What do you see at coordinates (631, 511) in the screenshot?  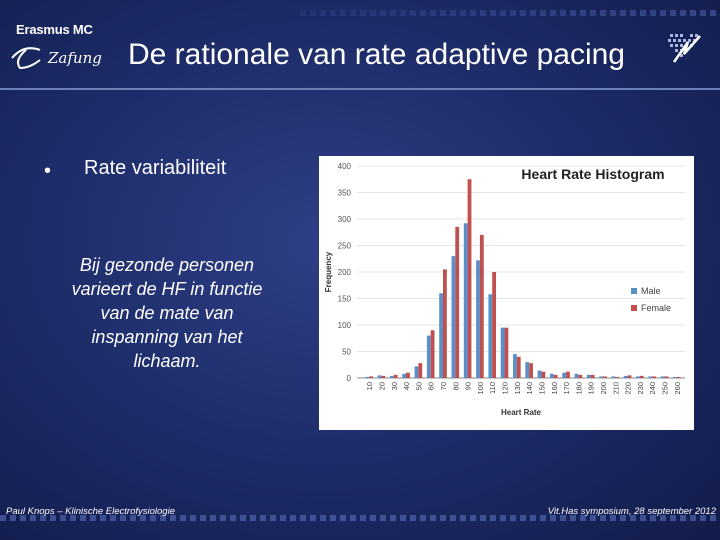 I see `footer-event: Vit.Has symposium, 28 september 2012` at bounding box center [631, 511].